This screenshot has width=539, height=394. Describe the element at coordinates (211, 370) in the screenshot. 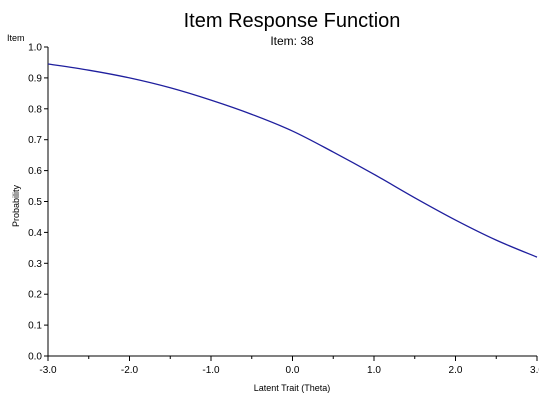

I see `x-tick-label: -1.0` at that location.